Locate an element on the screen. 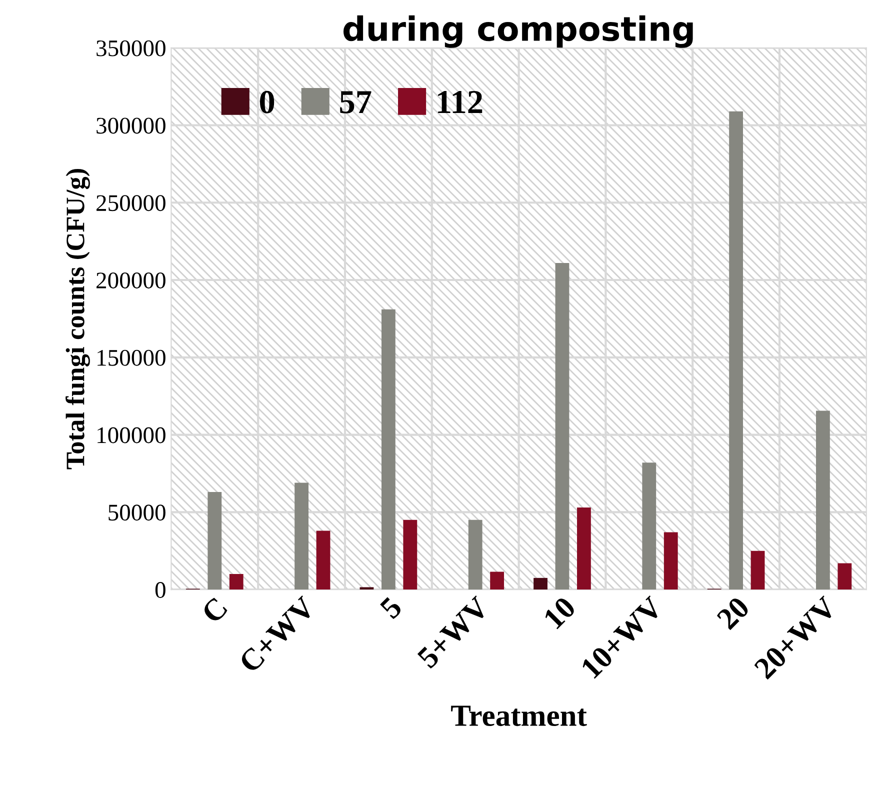  x-tick-label: C is located at coordinates (214, 610).